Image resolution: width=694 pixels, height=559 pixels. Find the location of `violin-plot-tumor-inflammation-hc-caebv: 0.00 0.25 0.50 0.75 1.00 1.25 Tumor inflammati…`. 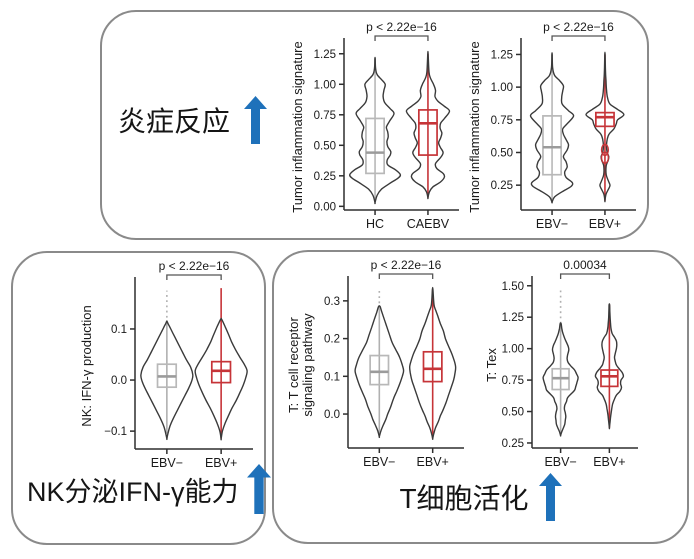

violin-plot-tumor-inflammation-hc-caebv: 0.00 0.25 0.50 0.75 1.00 1.25 Tumor inflammati… is located at coordinates (374, 125).